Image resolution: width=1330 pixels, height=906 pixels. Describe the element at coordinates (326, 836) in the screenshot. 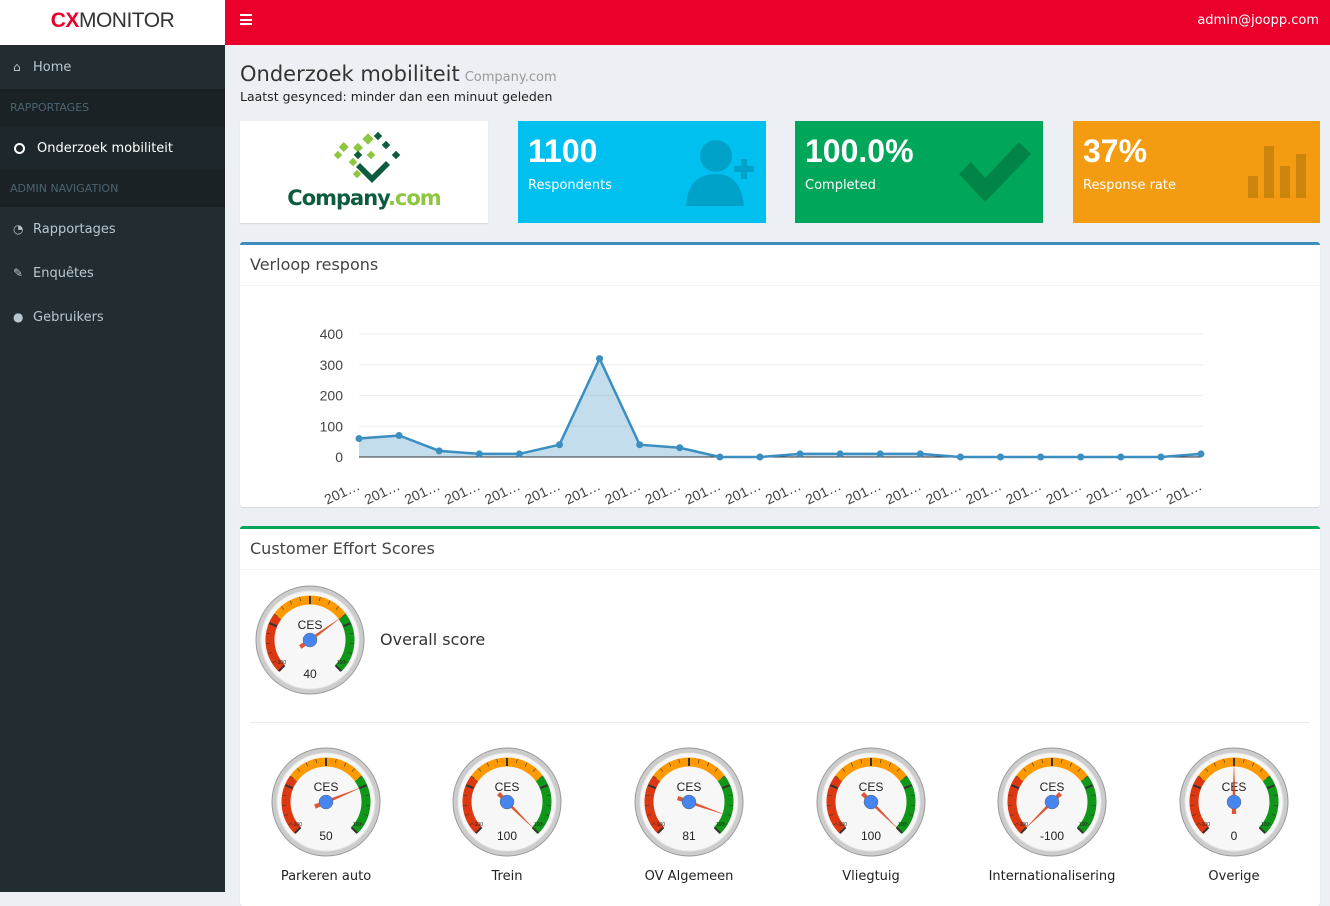

I see `gauge-value: 50` at that location.